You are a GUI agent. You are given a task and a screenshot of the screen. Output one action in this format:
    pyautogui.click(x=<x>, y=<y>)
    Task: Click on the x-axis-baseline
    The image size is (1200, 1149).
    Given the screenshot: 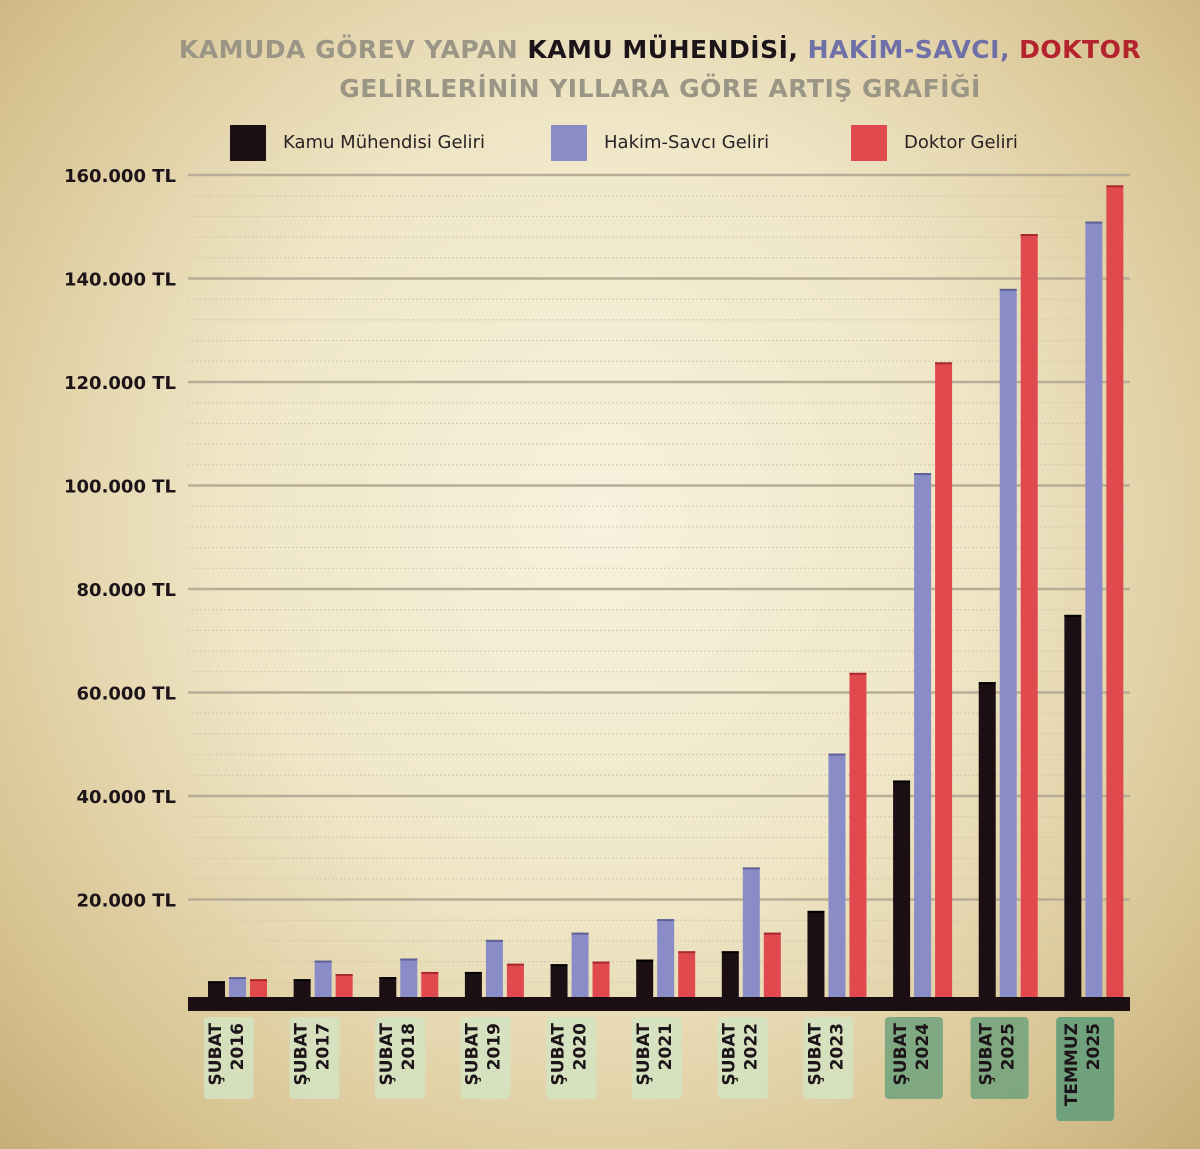 What is the action you would take?
    pyautogui.click(x=659, y=1004)
    